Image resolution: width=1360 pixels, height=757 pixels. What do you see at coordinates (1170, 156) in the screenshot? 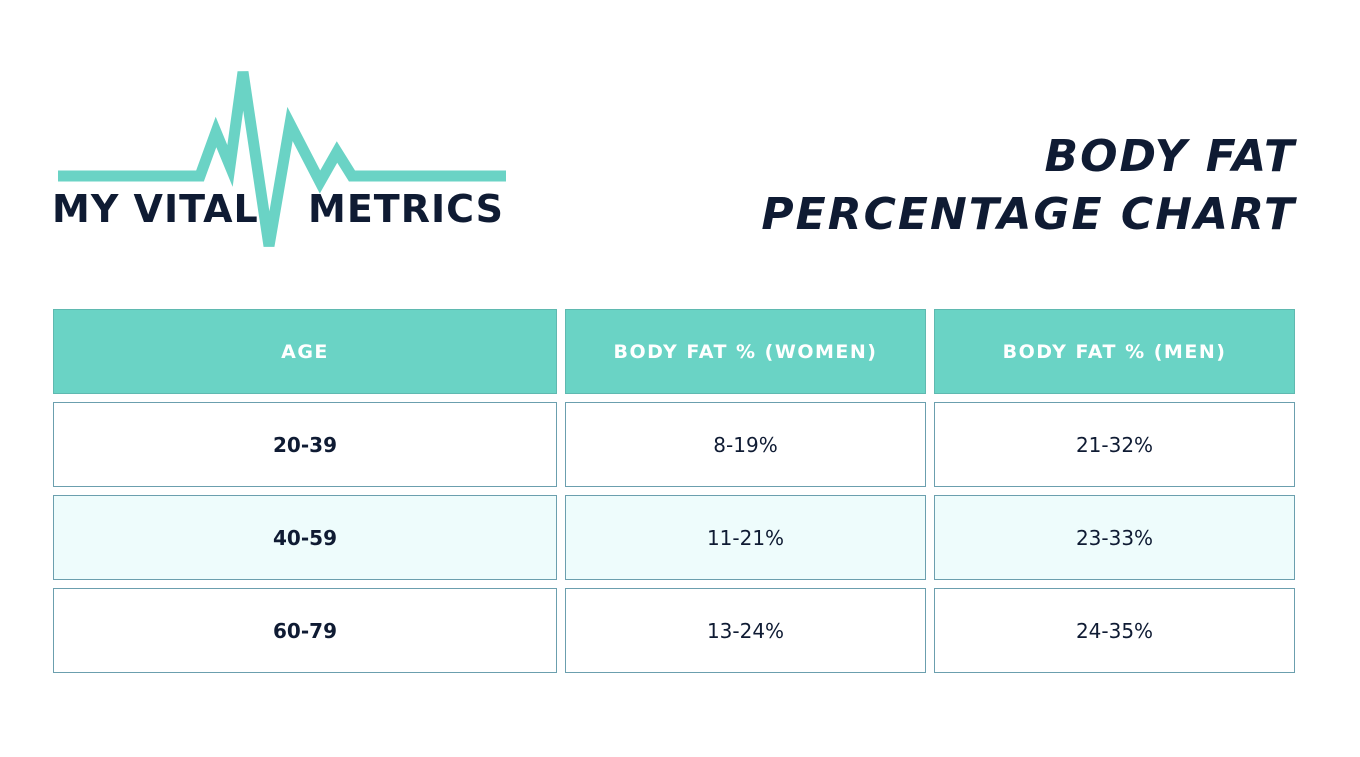
I see `title-line-1: BODY FAT` at bounding box center [1170, 156].